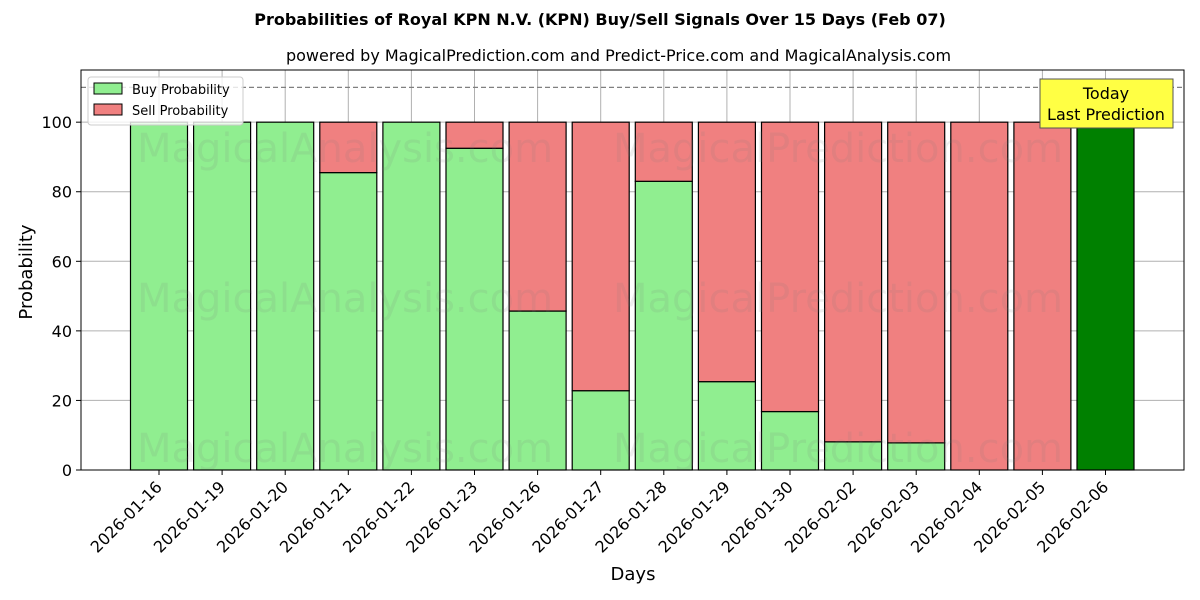  I want to click on today-annotation: Today Last Prediction, so click(1106, 103).